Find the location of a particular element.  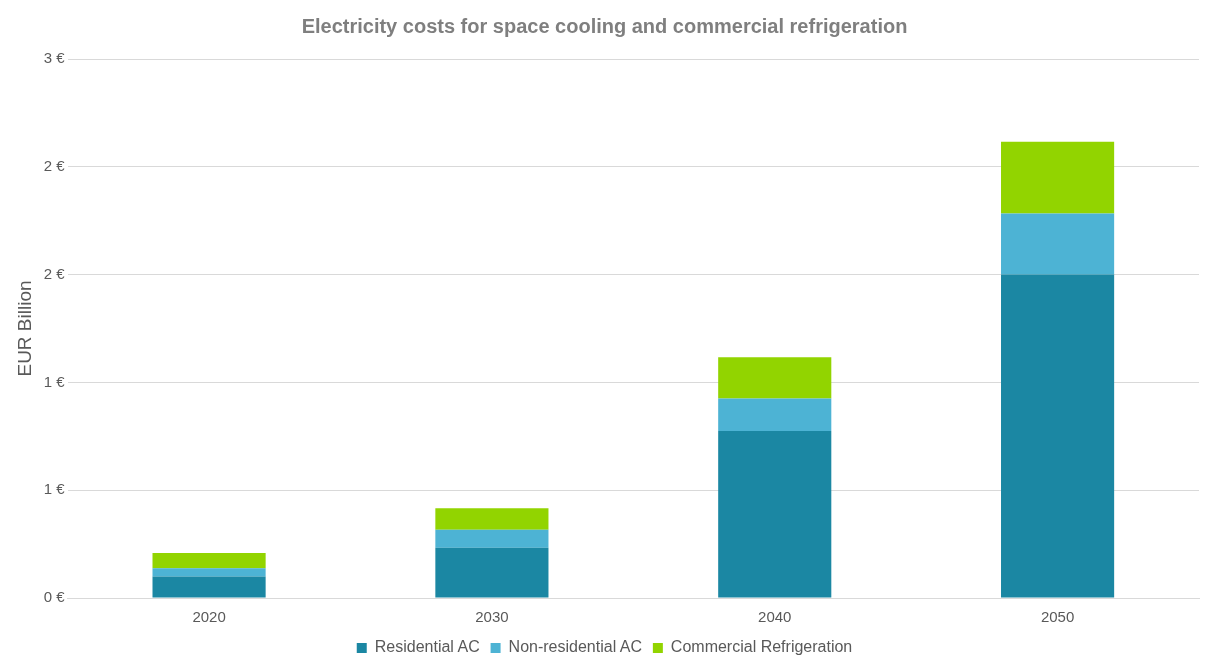

y-tick-label: 0 € is located at coordinates (54, 597).